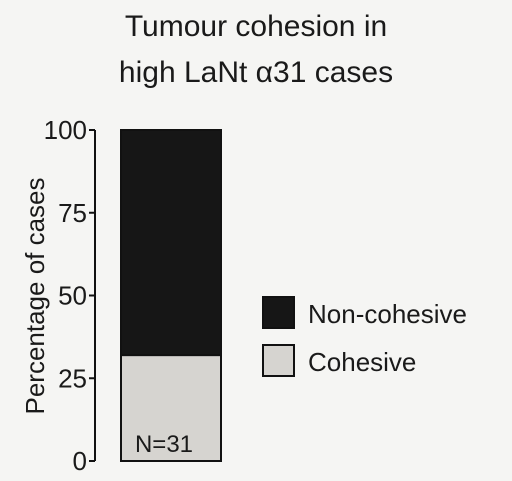 The width and height of the screenshot is (512, 481). I want to click on legend-swatch-non-cohesive, so click(278, 312).